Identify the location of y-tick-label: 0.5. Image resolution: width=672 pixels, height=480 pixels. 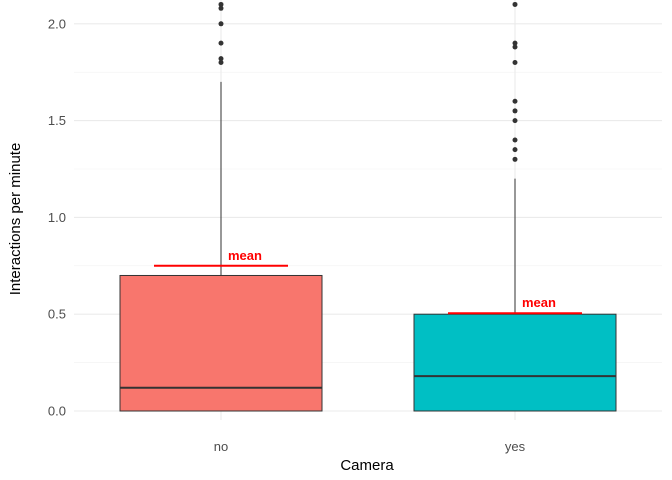
(57, 314).